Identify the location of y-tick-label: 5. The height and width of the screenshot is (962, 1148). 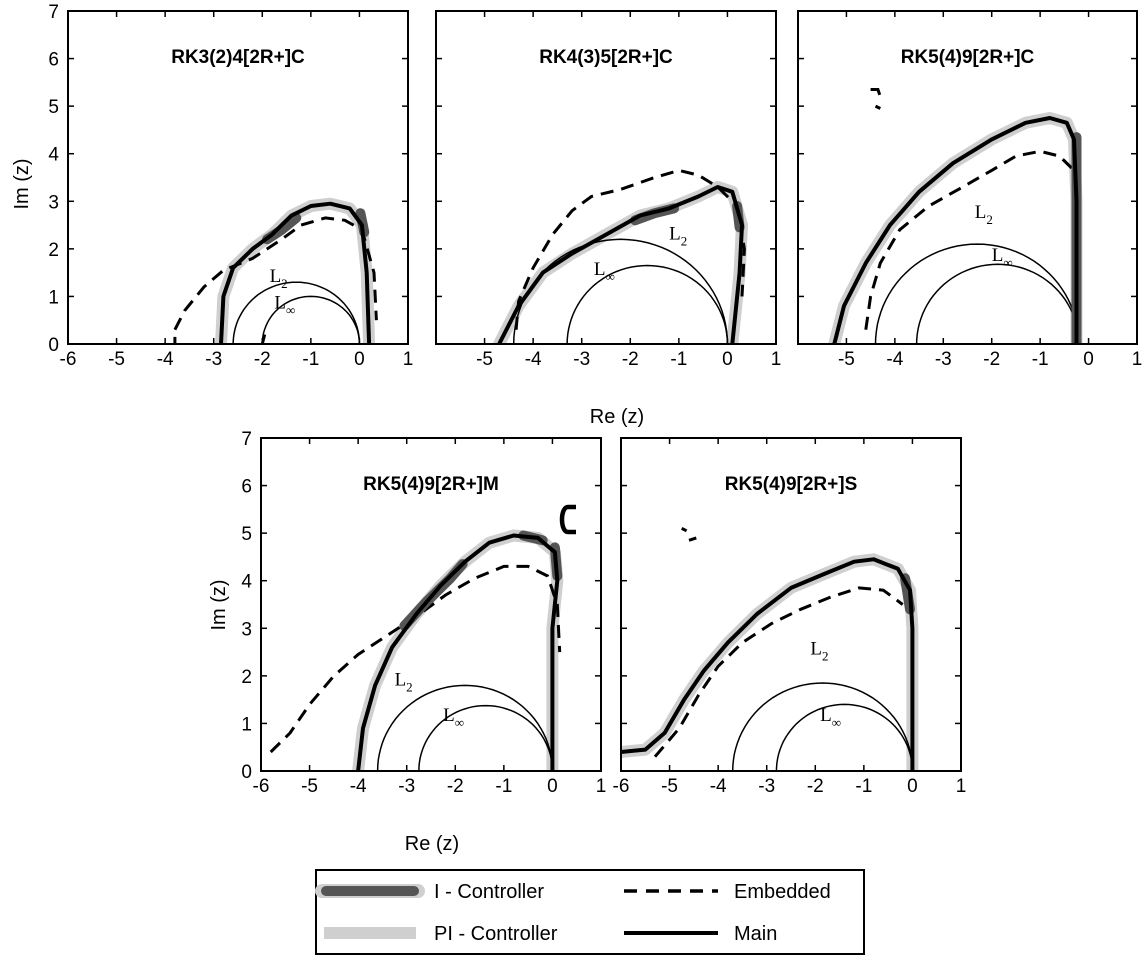
(246, 534).